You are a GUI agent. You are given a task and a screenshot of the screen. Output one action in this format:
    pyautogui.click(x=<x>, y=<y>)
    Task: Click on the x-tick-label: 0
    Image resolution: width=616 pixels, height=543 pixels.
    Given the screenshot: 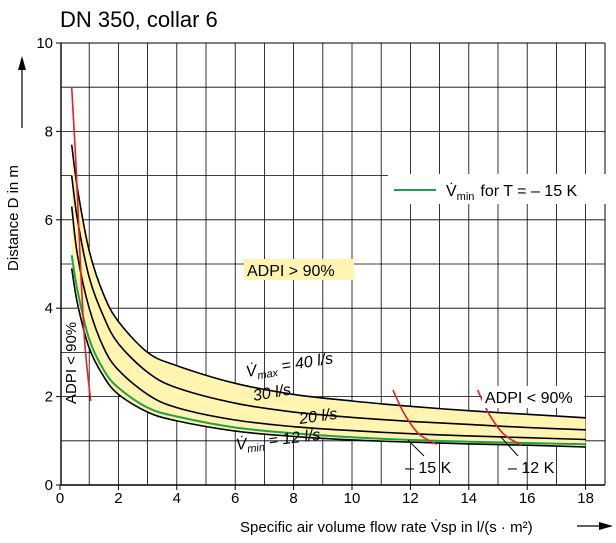 What is the action you would take?
    pyautogui.click(x=60, y=498)
    